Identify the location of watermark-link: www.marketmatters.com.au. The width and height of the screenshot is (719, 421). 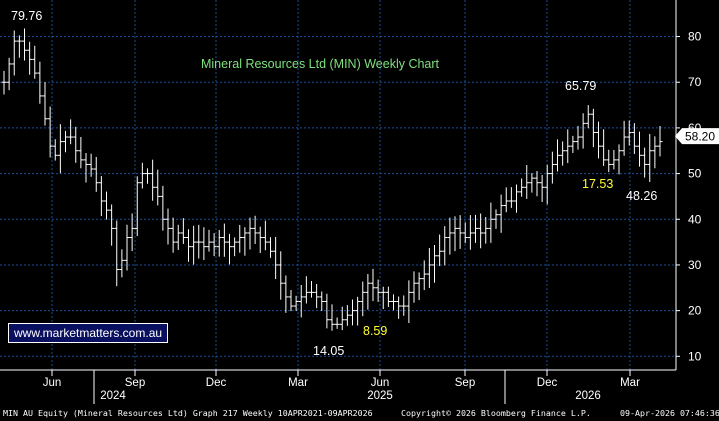
(88, 333).